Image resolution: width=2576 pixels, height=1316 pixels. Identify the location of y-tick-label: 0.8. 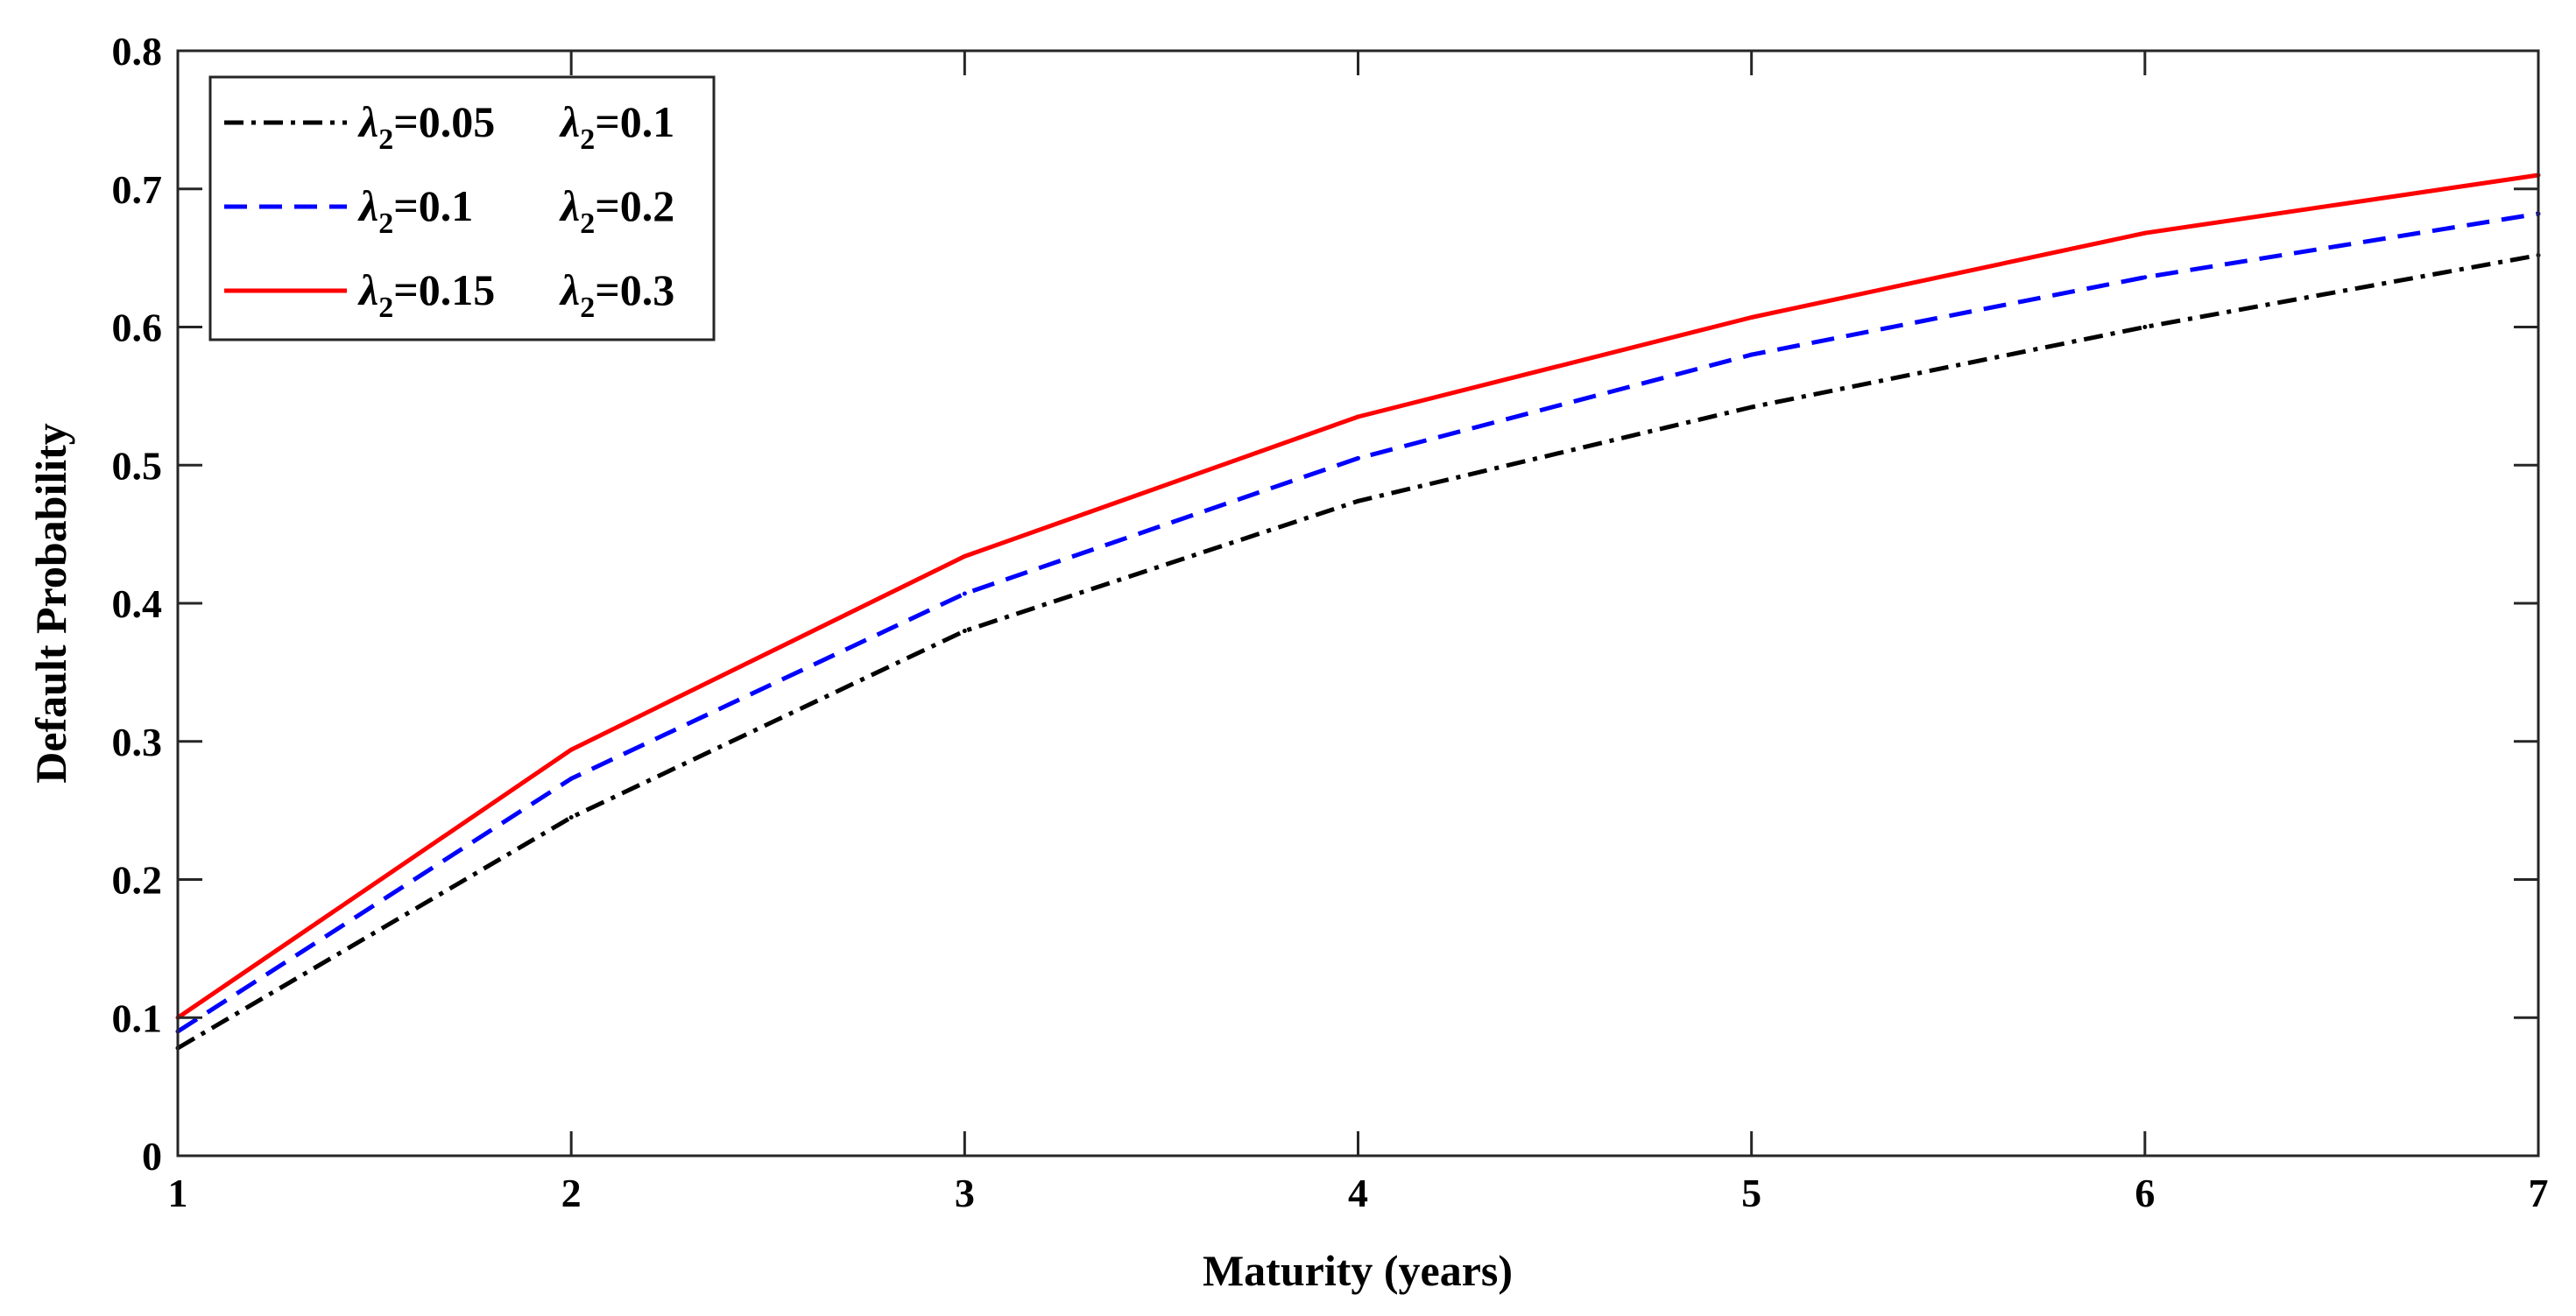
(137, 51).